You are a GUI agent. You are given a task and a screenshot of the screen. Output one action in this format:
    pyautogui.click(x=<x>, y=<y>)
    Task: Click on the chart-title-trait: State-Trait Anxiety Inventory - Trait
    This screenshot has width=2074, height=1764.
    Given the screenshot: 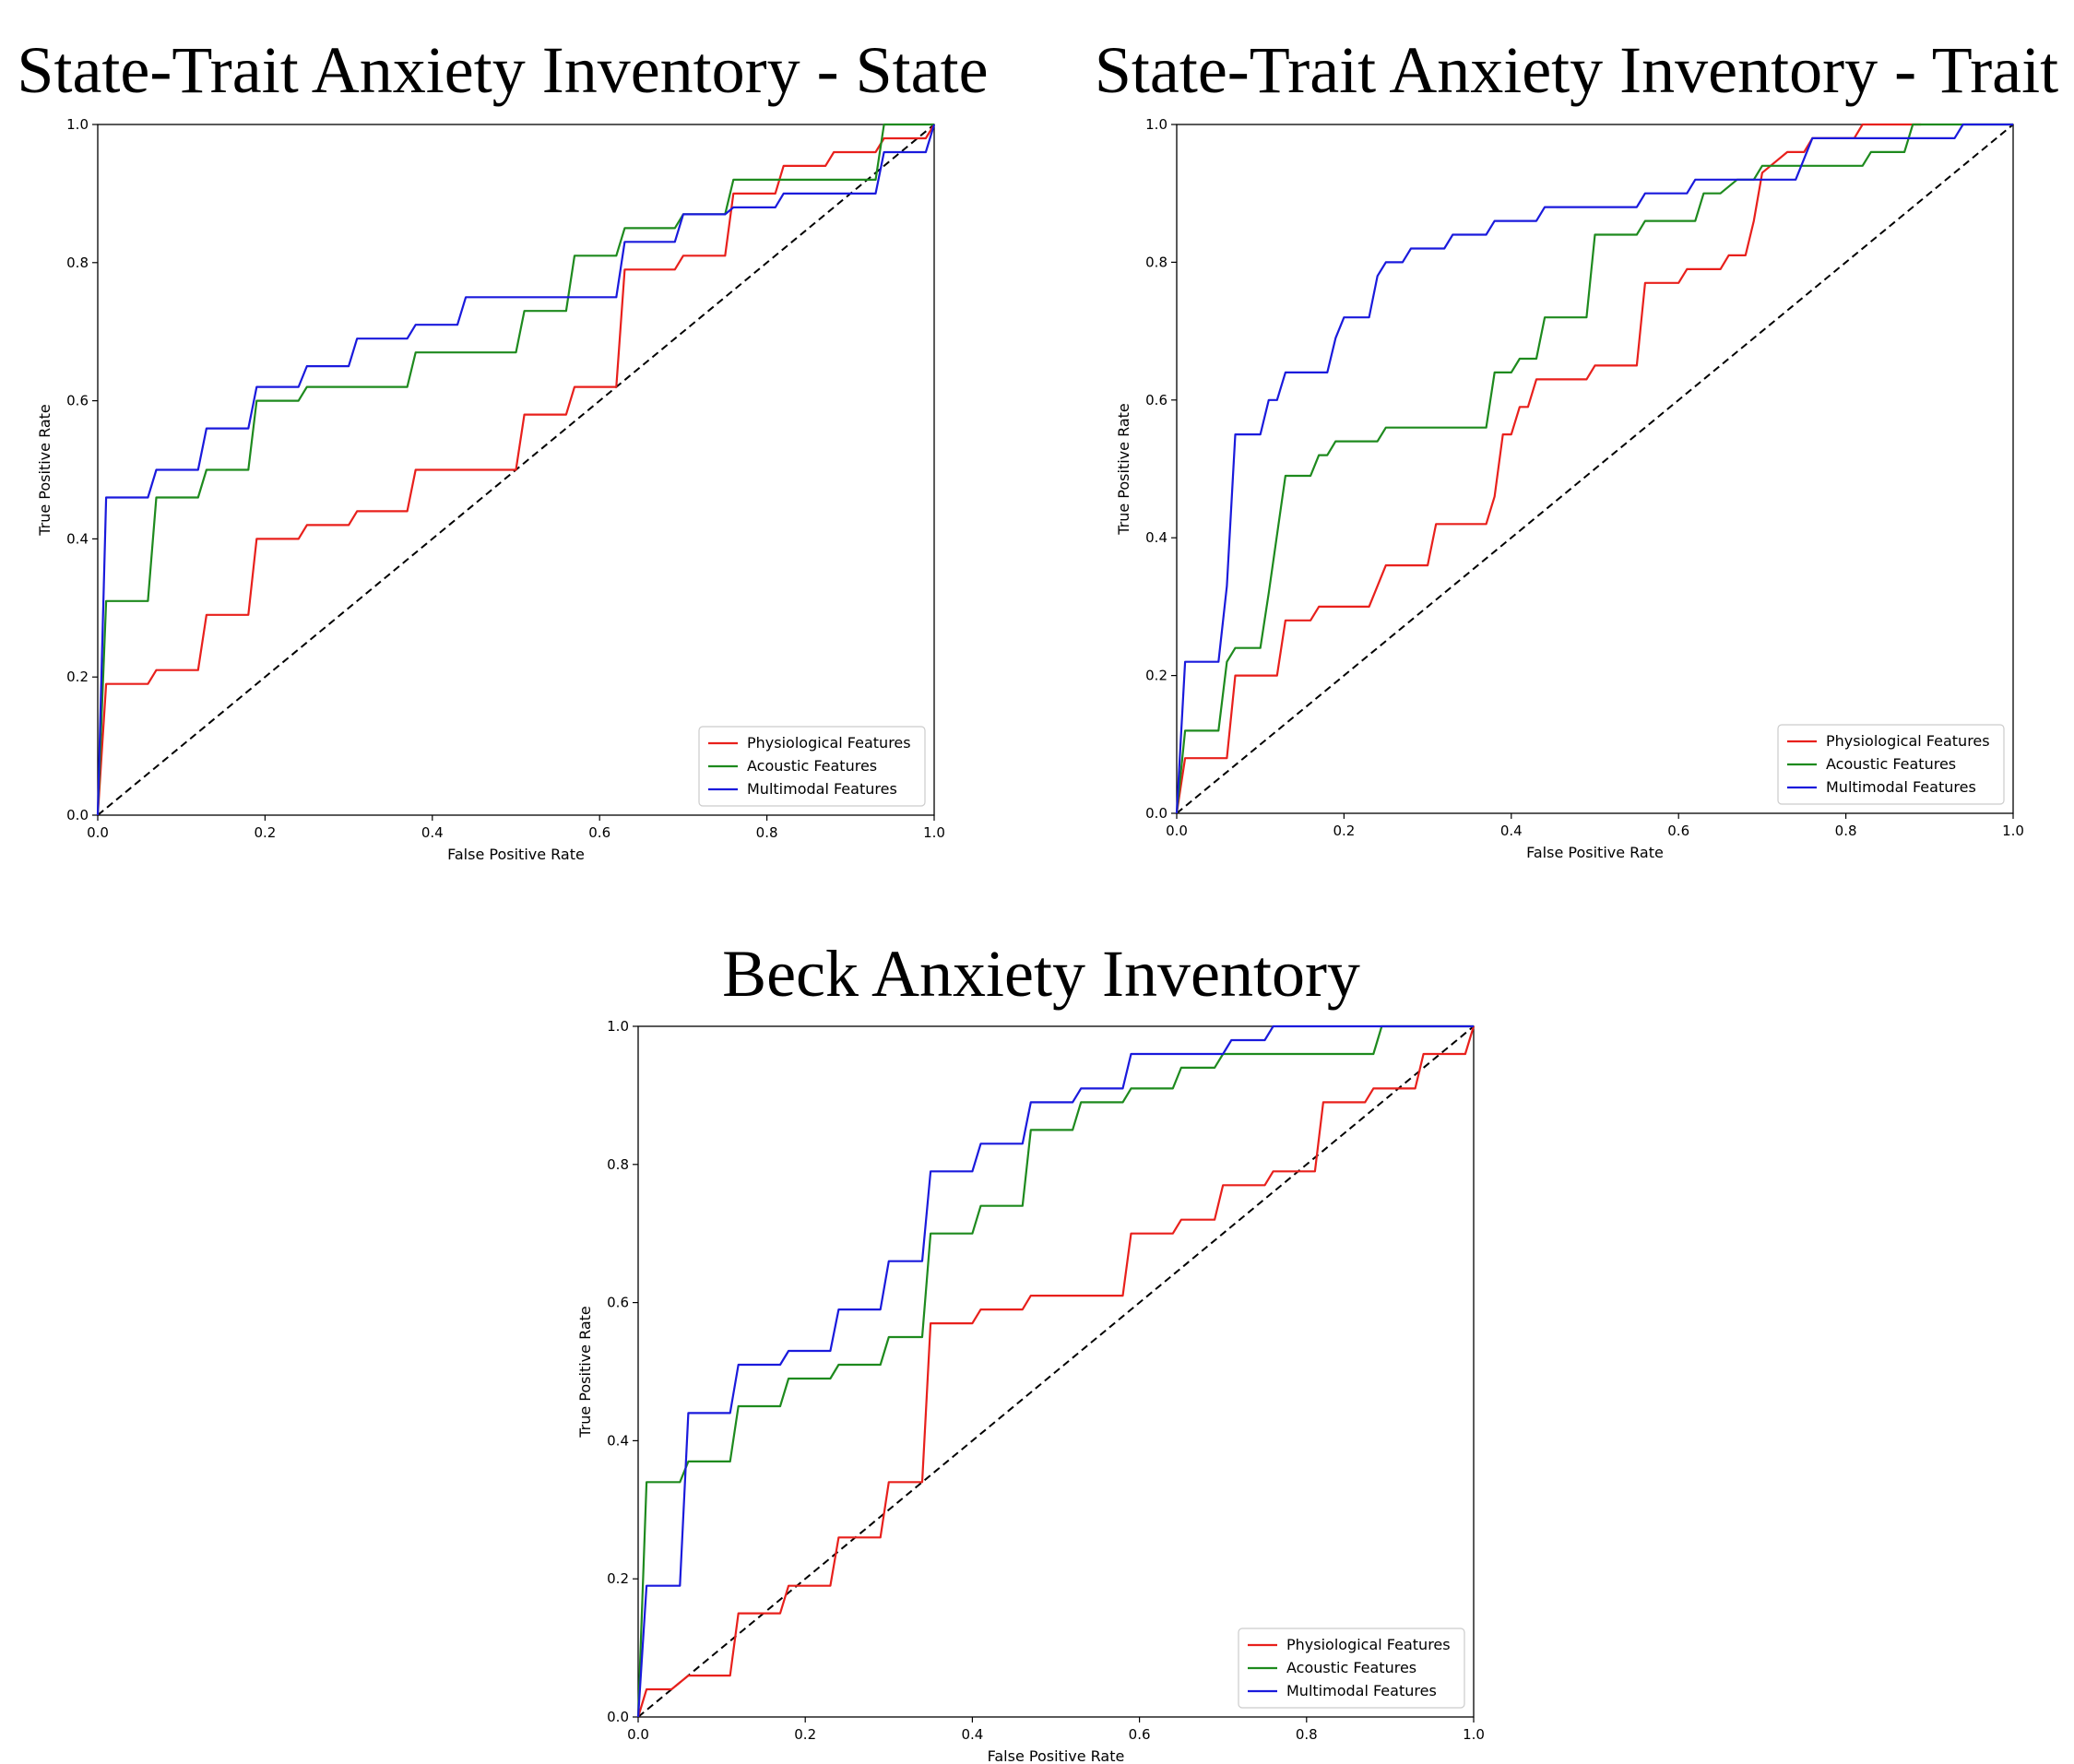 What is the action you would take?
    pyautogui.click(x=1576, y=70)
    